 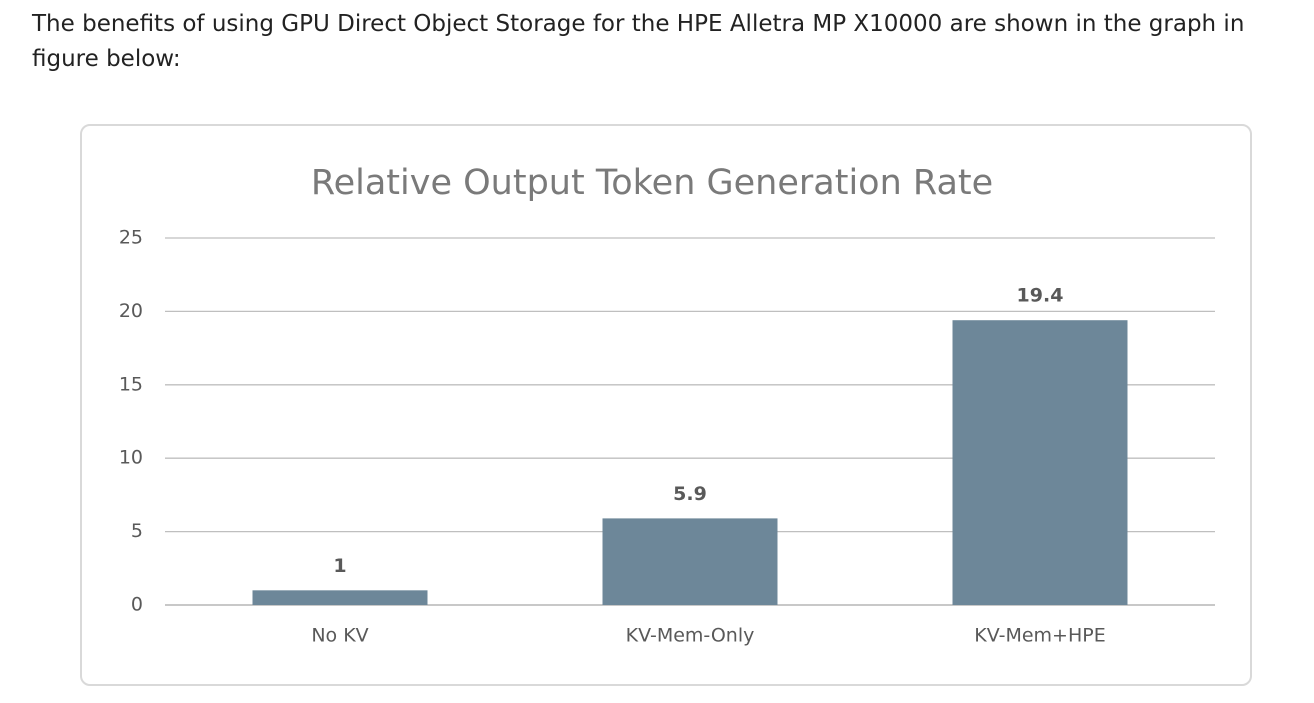 I want to click on y-tick-label: 20, so click(x=131, y=311).